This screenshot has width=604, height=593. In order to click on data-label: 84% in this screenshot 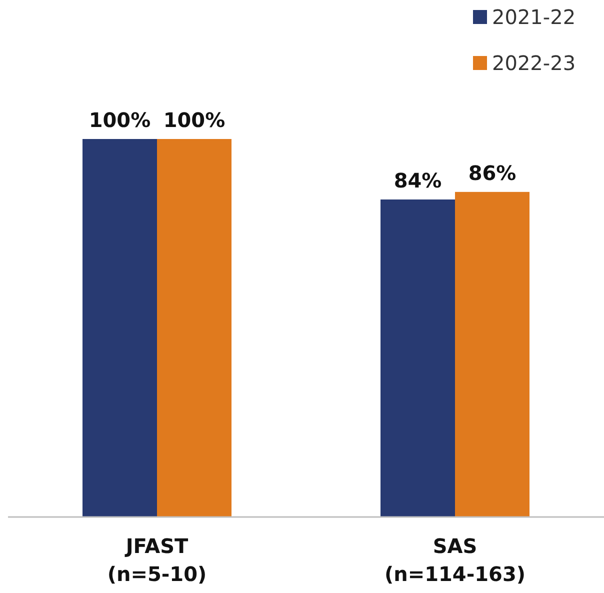, I will do `click(418, 180)`.